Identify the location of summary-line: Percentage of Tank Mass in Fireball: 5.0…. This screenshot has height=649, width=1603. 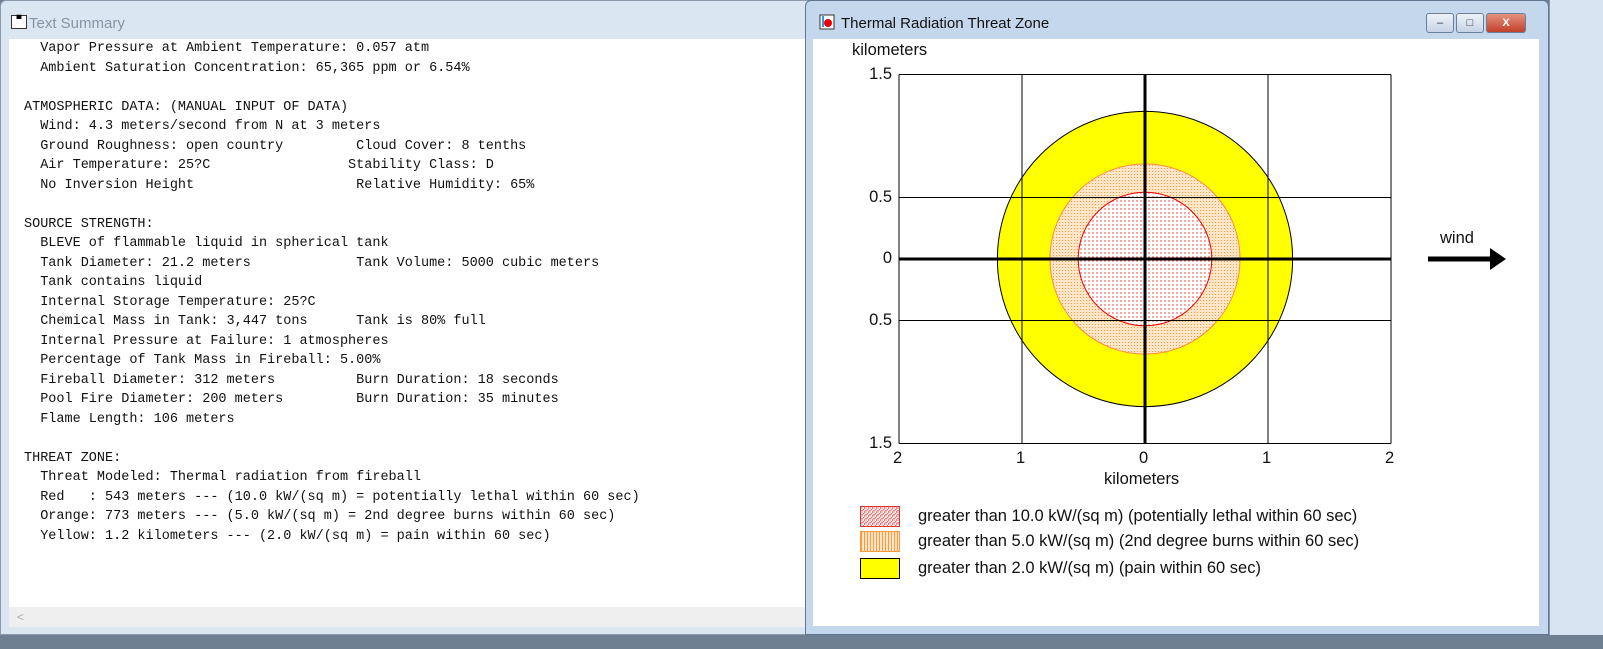
(202, 360).